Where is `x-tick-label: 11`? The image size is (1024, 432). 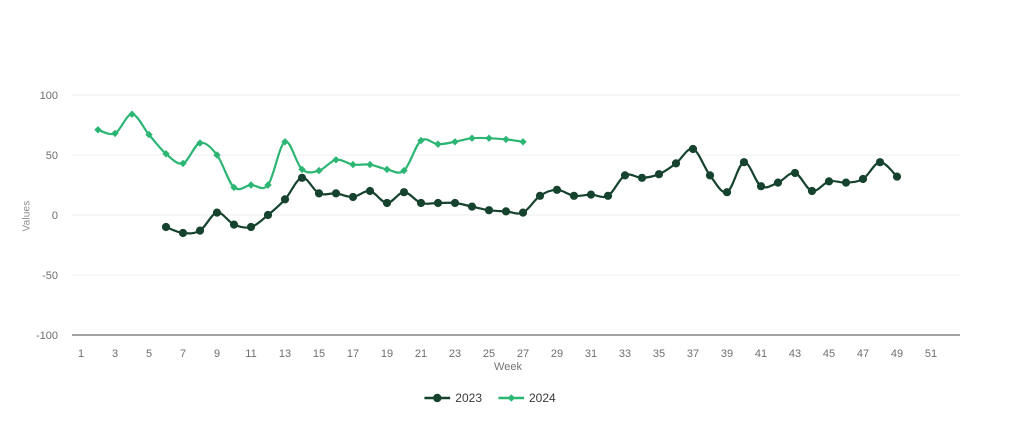 x-tick-label: 11 is located at coordinates (250, 354).